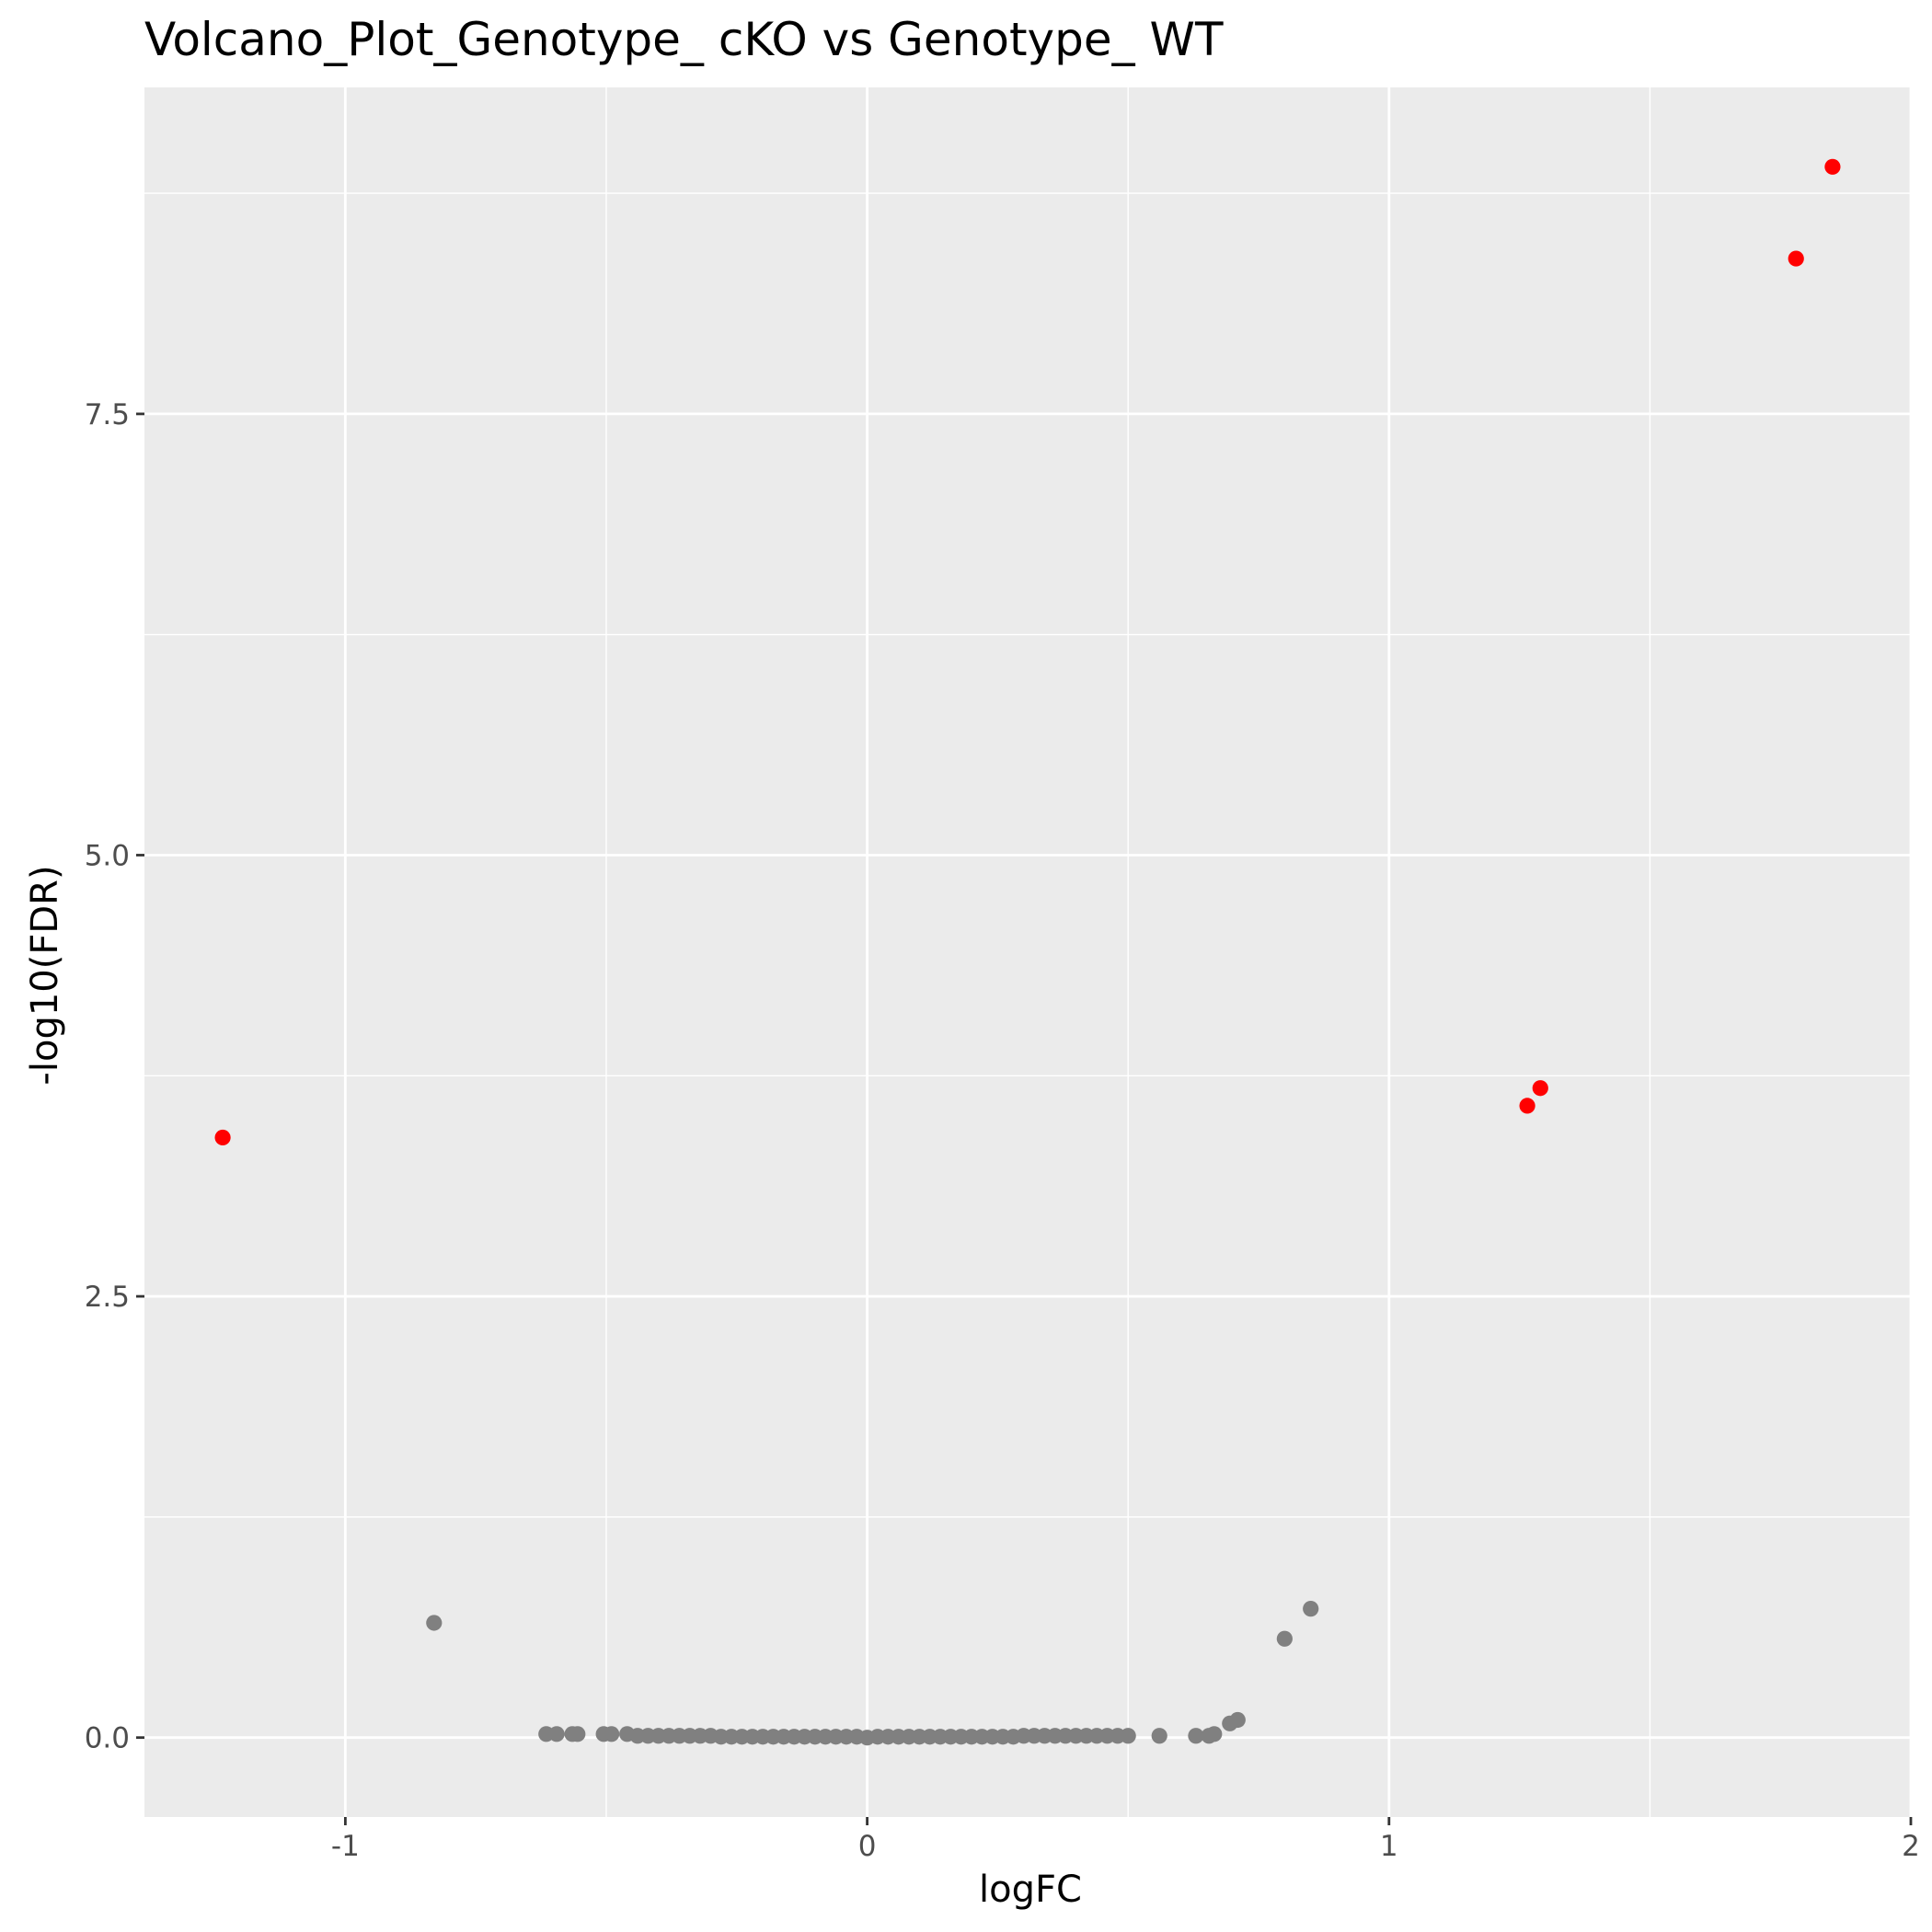  I want to click on x-axis-label: logFC, so click(1030, 1890).